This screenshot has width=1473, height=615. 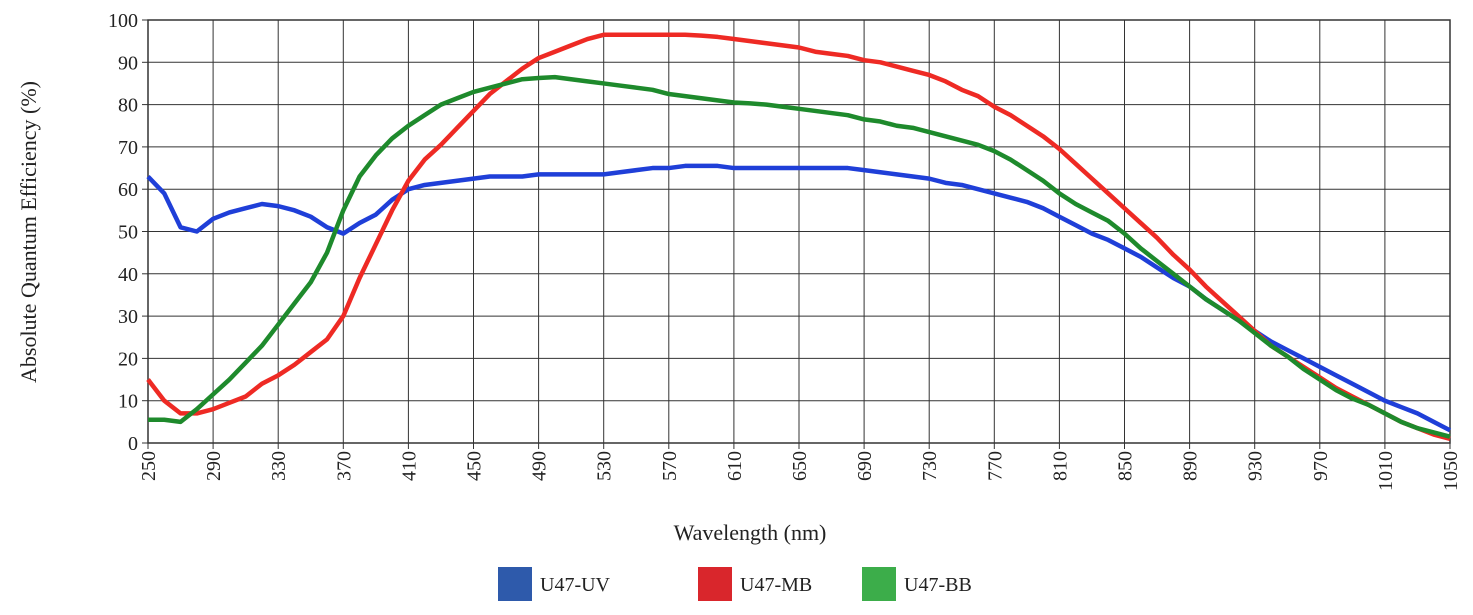 I want to click on x-tick-label: 810, so click(x=1060, y=466).